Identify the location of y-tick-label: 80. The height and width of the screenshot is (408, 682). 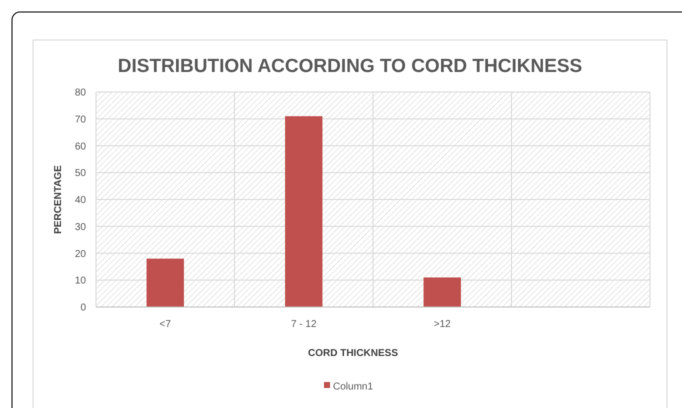
(80, 93).